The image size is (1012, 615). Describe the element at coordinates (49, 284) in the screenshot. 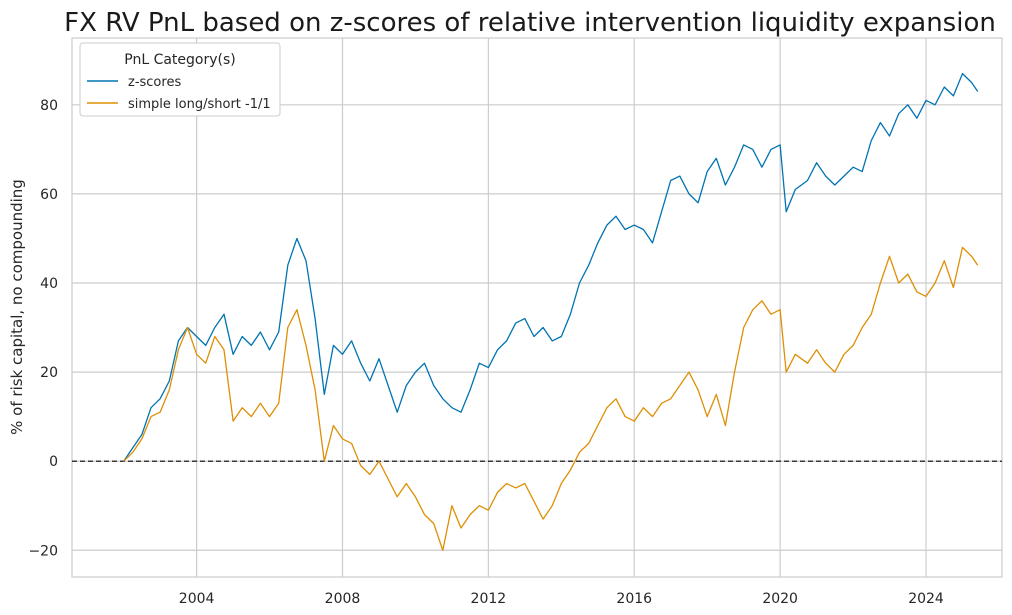

I see `y-tick-label: 40` at that location.